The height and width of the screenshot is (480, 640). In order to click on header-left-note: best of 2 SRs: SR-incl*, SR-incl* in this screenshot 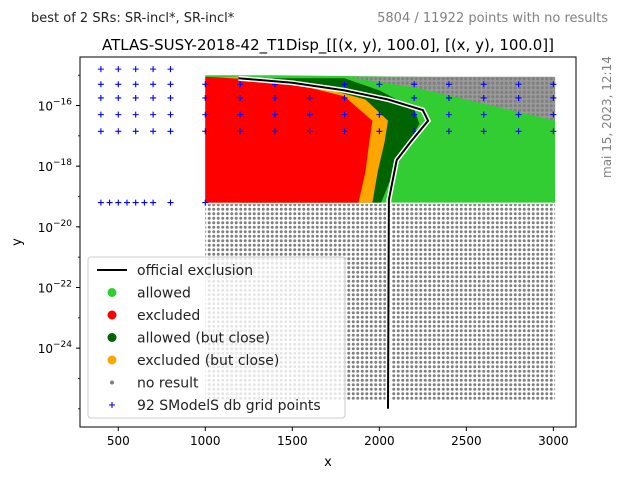, I will do `click(133, 18)`.